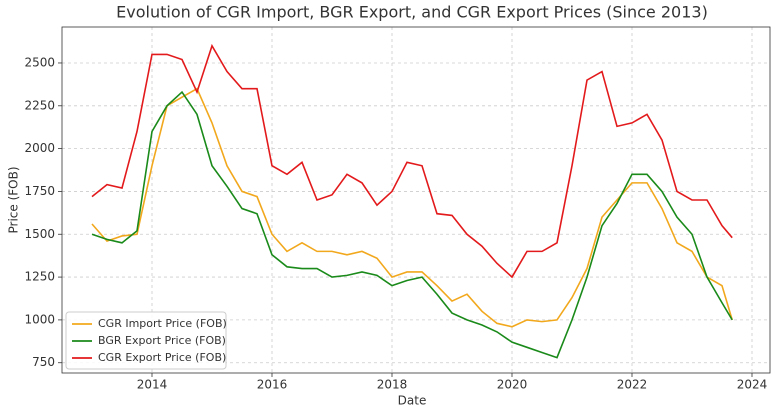 The height and width of the screenshot is (420, 780). What do you see at coordinates (632, 385) in the screenshot?
I see `x-tick-label: 2022` at bounding box center [632, 385].